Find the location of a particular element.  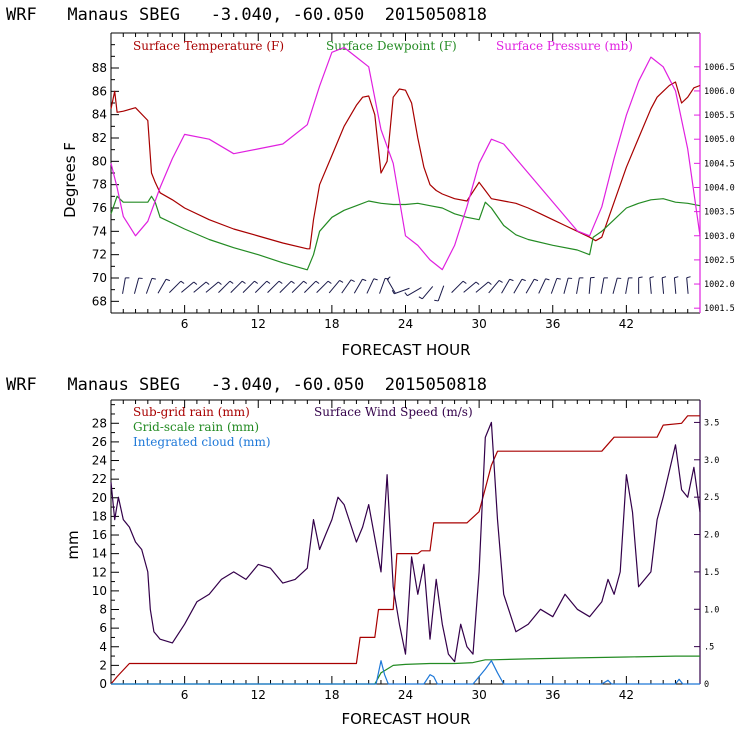

top-chart-ylabel: Degrees F is located at coordinates (70, 180).